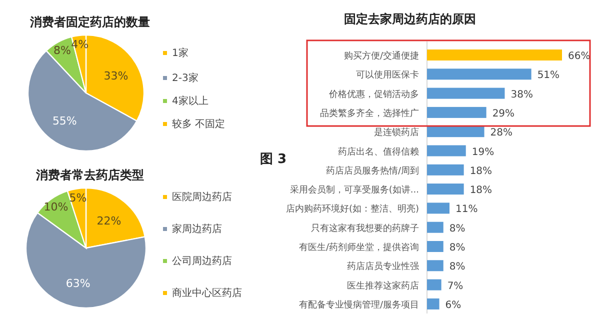  Describe the element at coordinates (185, 78) in the screenshot. I see `legend-label: 2-3家` at that location.